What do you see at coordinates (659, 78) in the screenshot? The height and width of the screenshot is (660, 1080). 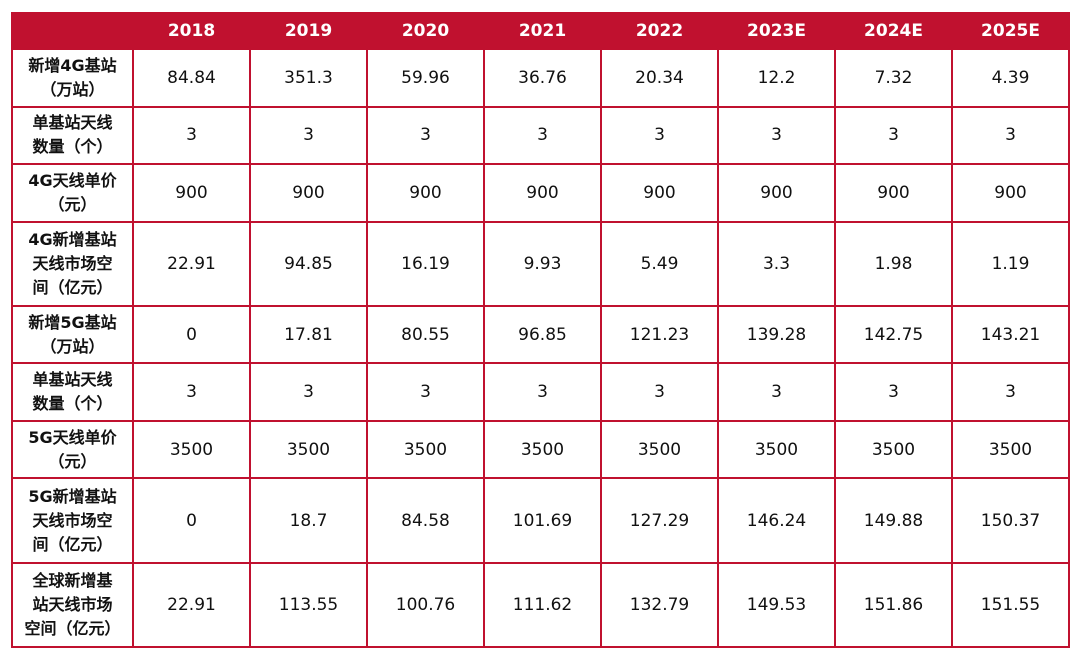 I see `table-cell: 20.34` at bounding box center [659, 78].